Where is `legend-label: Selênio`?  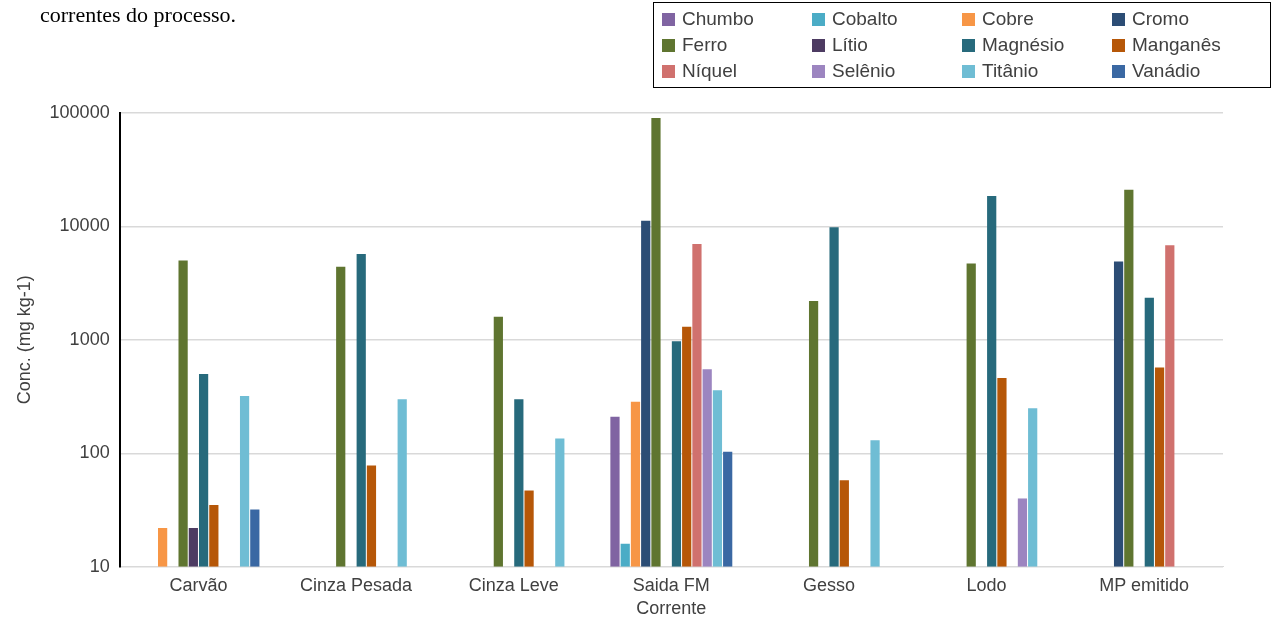
legend-label: Selênio is located at coordinates (864, 71).